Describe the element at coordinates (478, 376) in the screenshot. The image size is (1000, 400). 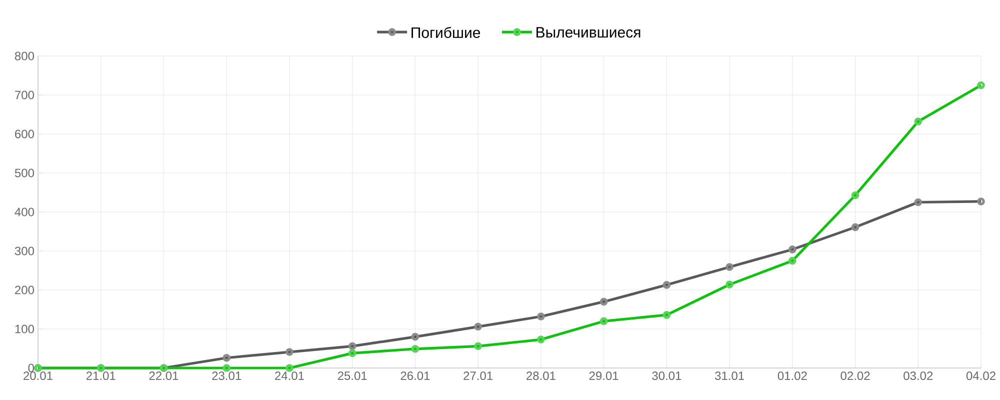
I see `x-tick-label: 27.01` at that location.